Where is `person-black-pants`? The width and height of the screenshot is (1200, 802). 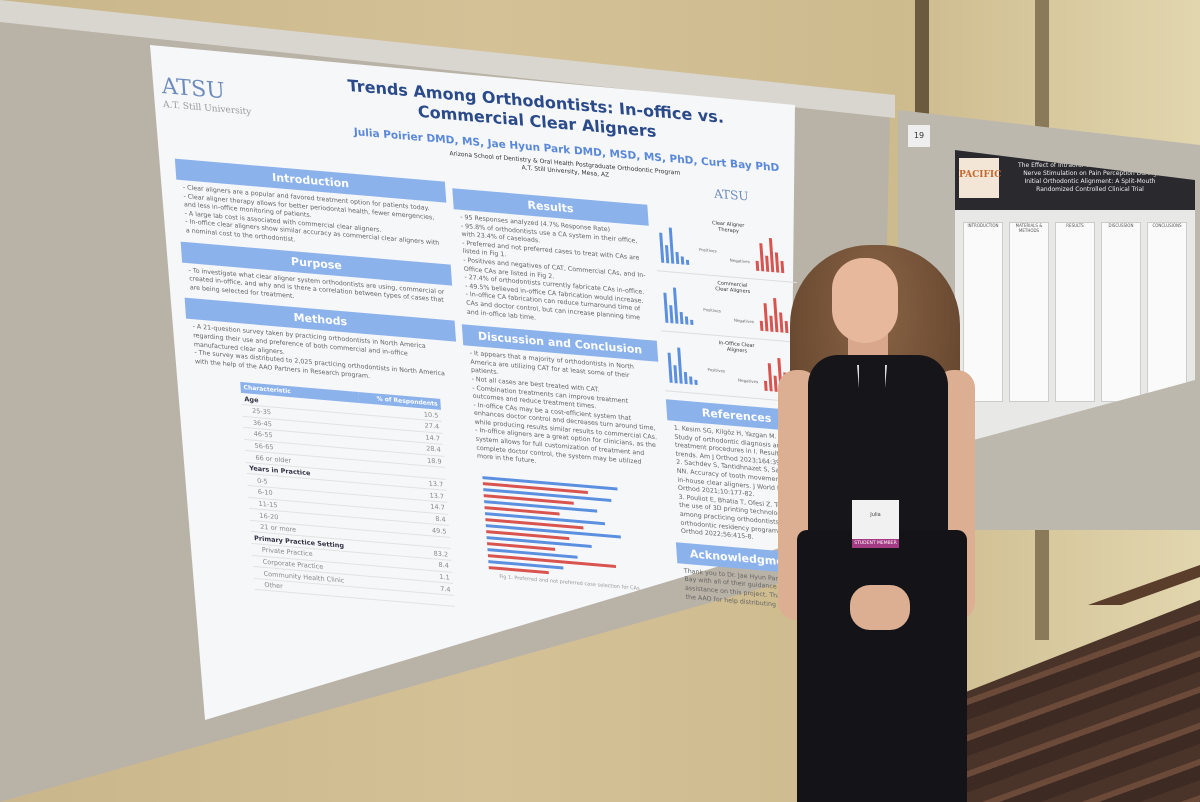
person-black-pants is located at coordinates (882, 666).